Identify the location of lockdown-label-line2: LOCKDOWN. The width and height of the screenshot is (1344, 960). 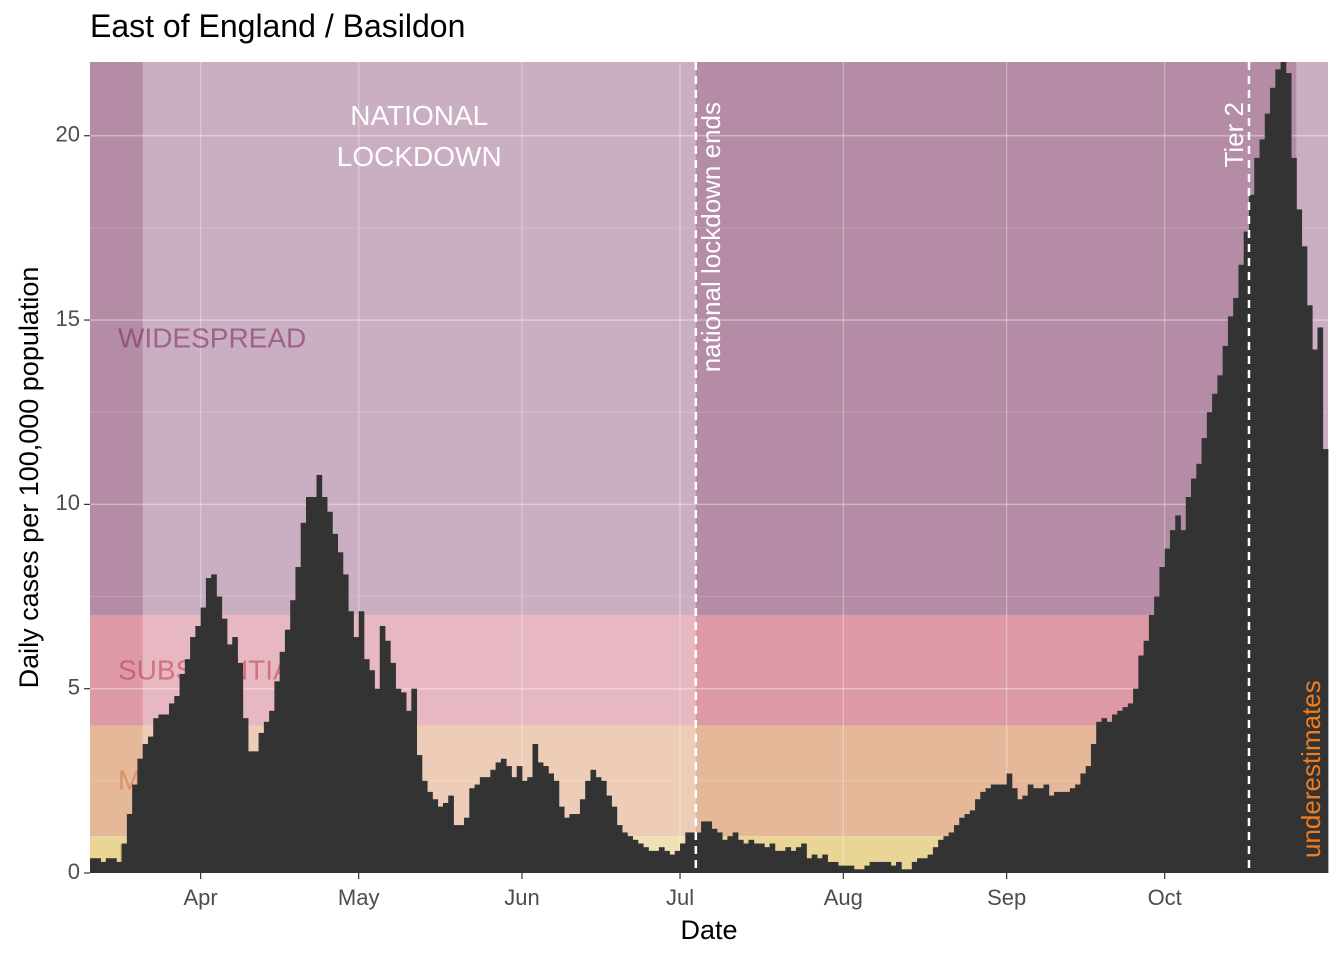
(419, 156).